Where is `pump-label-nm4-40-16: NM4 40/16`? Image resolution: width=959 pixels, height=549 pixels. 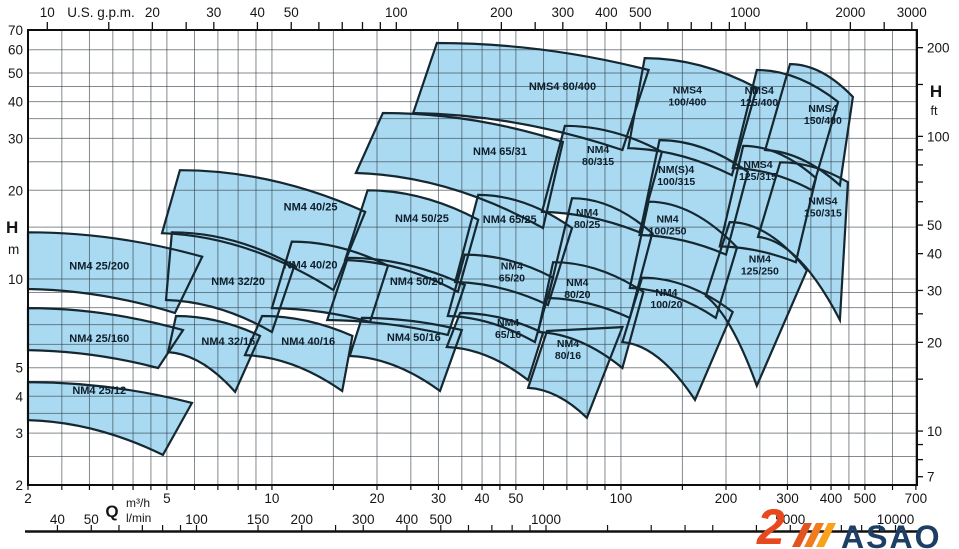 pump-label-nm4-40-16: NM4 40/16 is located at coordinates (308, 342).